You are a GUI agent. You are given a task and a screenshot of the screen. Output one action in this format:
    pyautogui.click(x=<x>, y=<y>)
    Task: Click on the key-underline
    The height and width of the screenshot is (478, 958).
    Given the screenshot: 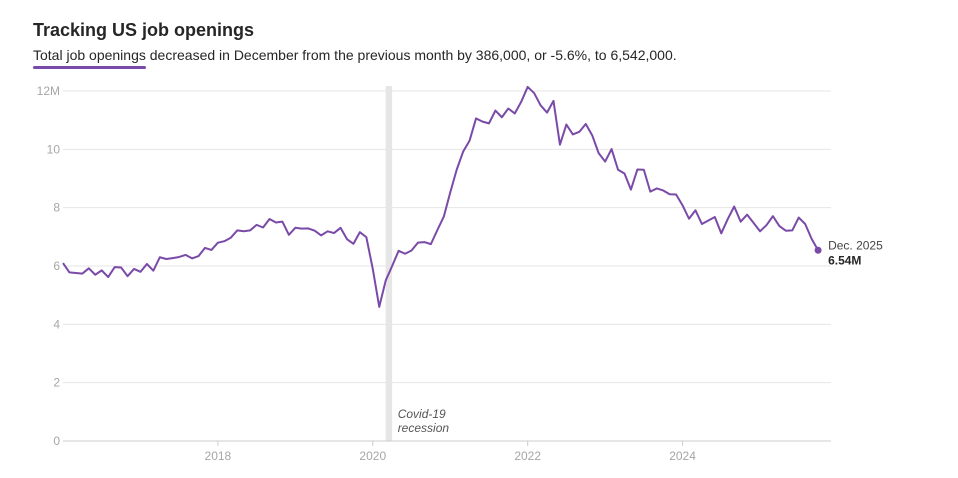 What is the action you would take?
    pyautogui.click(x=89, y=67)
    